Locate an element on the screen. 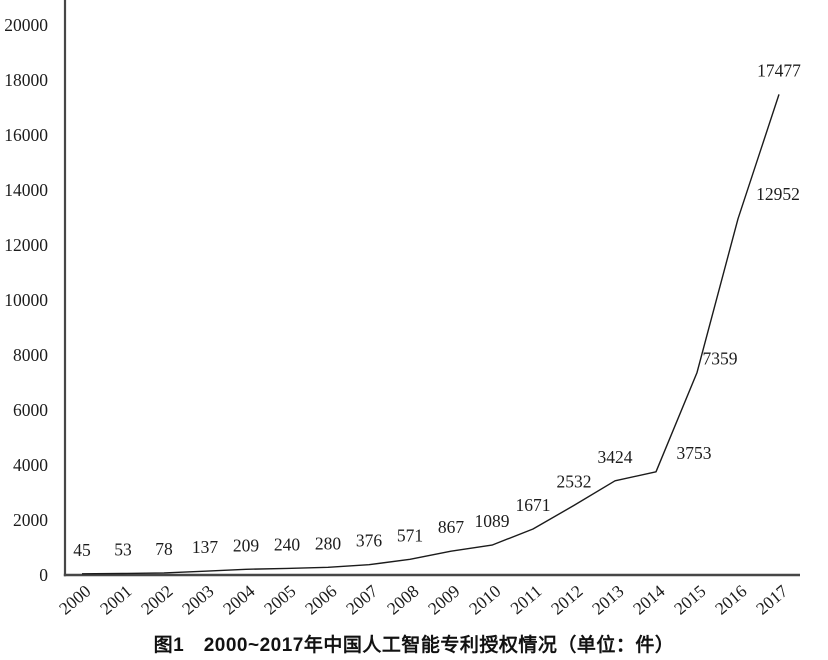 This screenshot has width=828, height=660. point-label: 7359 is located at coordinates (720, 359).